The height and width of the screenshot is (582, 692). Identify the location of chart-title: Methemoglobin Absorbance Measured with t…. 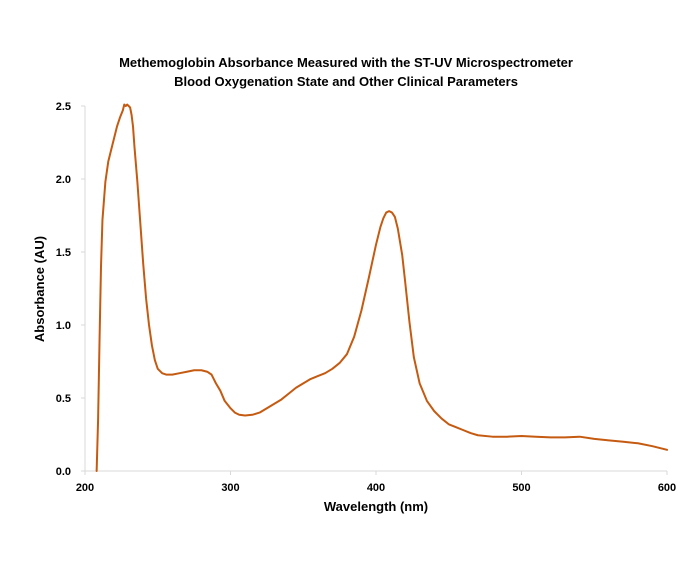
(346, 62).